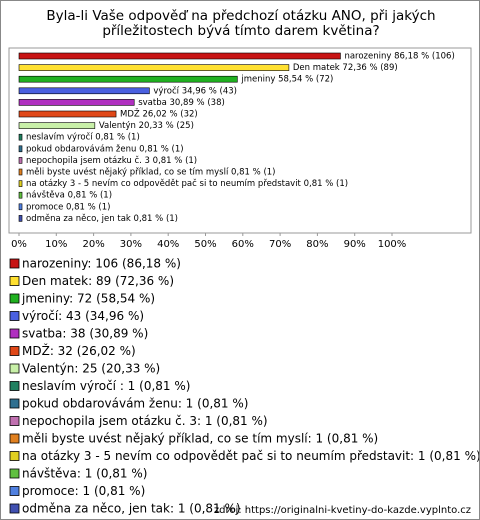 The height and width of the screenshot is (520, 480). What do you see at coordinates (111, 160) in the screenshot?
I see `value-label: nepochopila jsem otázku č. 3 0,81 % (1)` at bounding box center [111, 160].